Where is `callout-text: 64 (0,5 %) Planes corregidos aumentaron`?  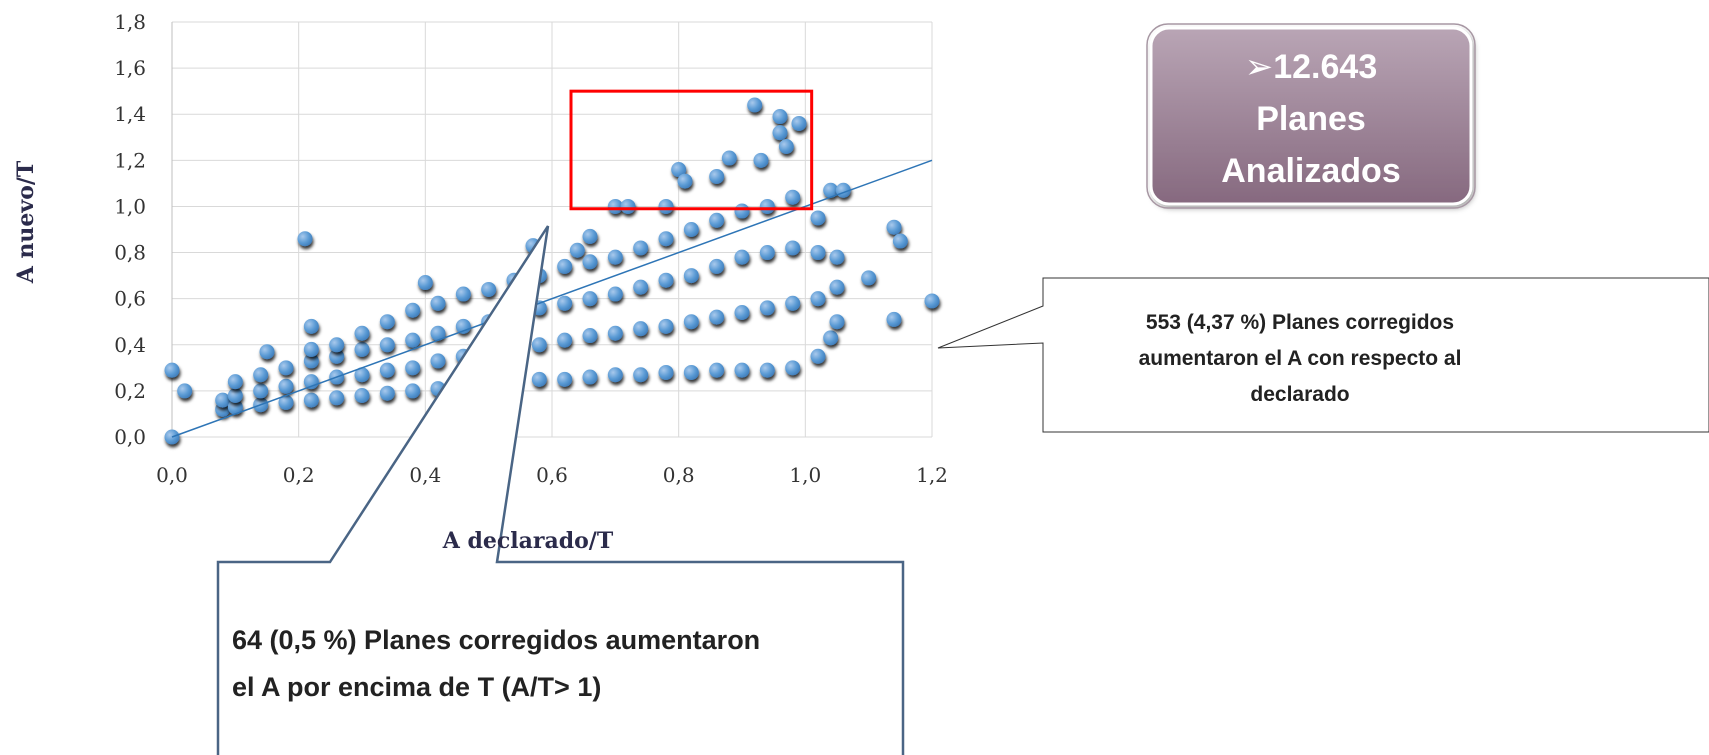 callout-text: 64 (0,5 %) Planes corregidos aumentaron is located at coordinates (496, 640).